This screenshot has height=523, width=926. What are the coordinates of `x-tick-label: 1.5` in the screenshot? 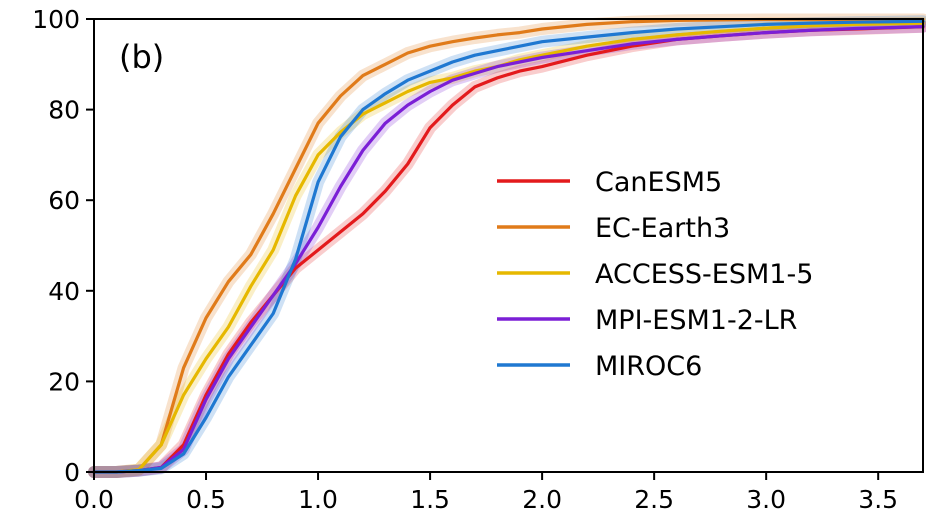 It's located at (430, 499).